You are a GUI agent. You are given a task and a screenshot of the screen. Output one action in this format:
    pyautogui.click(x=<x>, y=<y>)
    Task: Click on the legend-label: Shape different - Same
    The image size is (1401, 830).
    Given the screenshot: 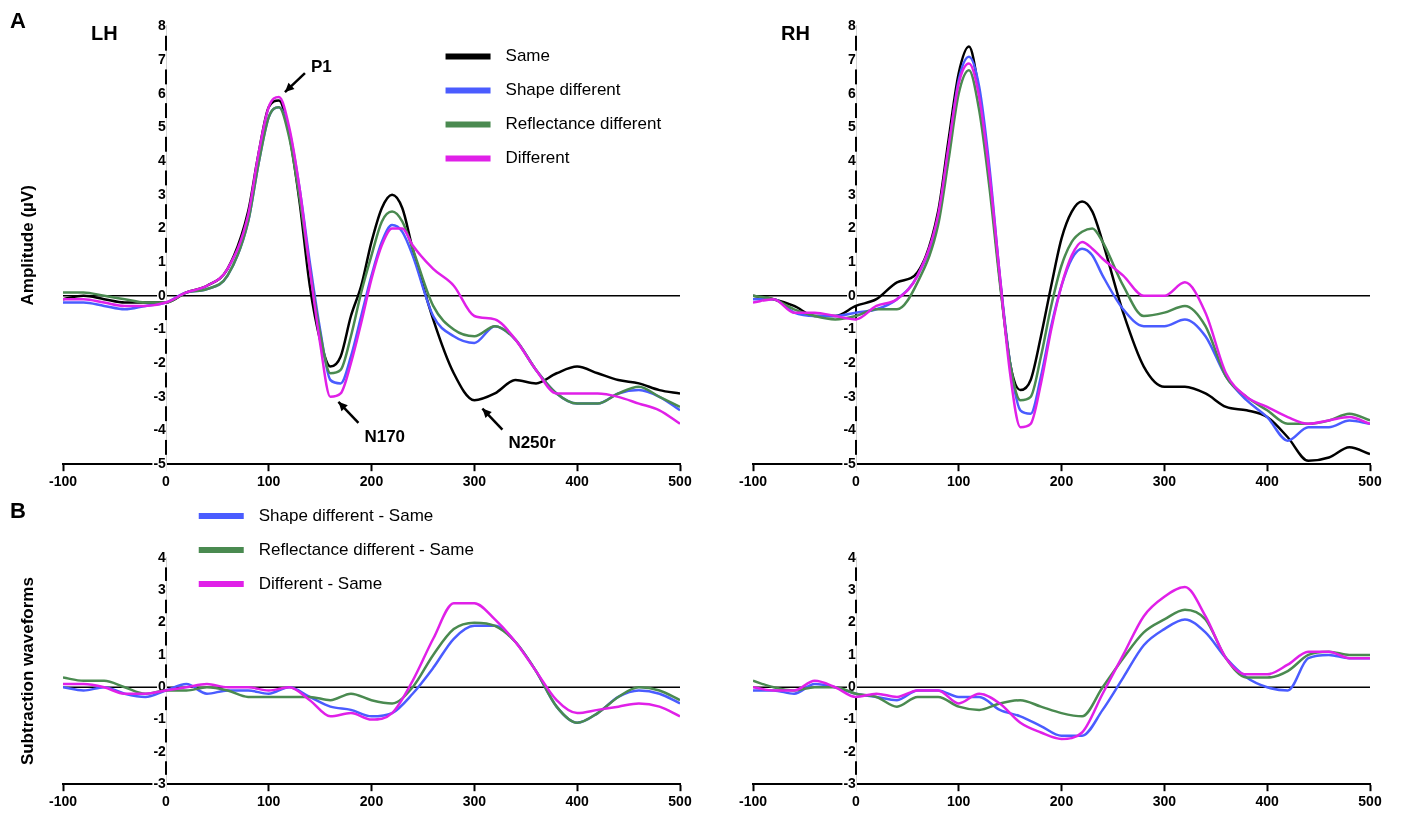 What is the action you would take?
    pyautogui.click(x=346, y=515)
    